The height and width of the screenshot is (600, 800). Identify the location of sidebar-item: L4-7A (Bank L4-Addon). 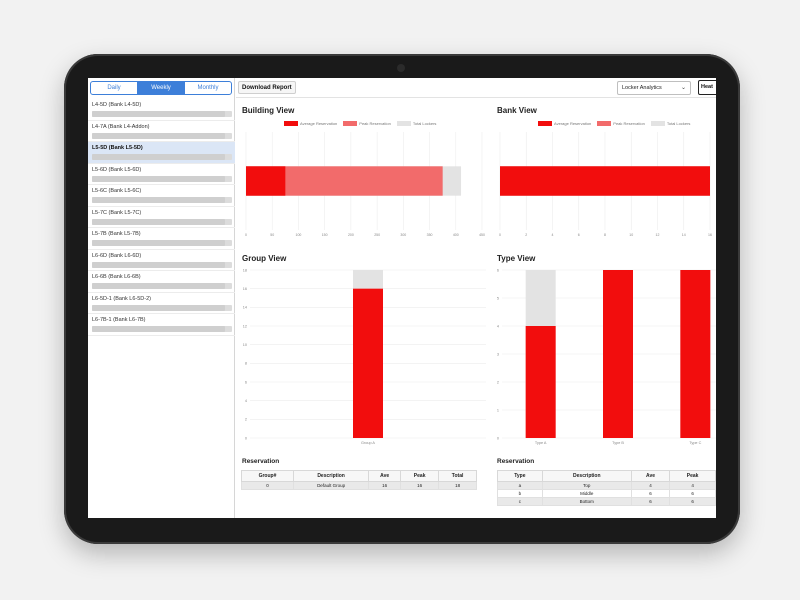
(161, 131).